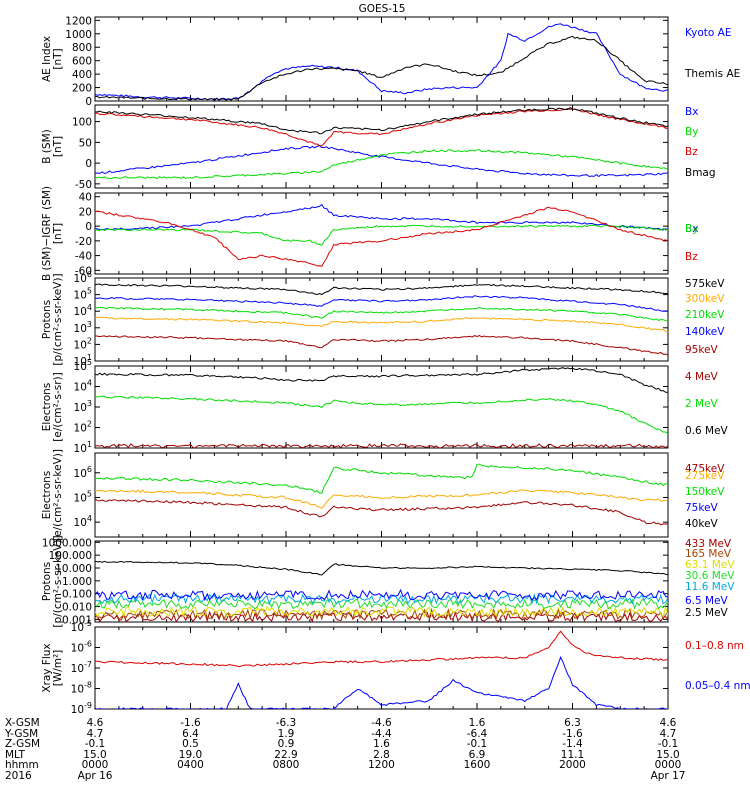  Describe the element at coordinates (477, 723) in the screenshot. I see `x-axis-value: 1.6` at that location.